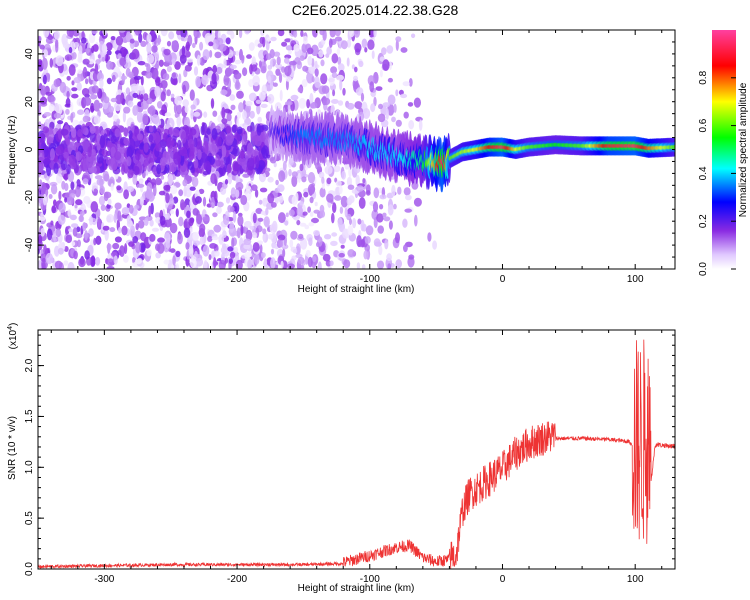 The image size is (750, 600). Describe the element at coordinates (743, 149) in the screenshot. I see `colorbar-label: Normalized spectral amplitude` at that location.